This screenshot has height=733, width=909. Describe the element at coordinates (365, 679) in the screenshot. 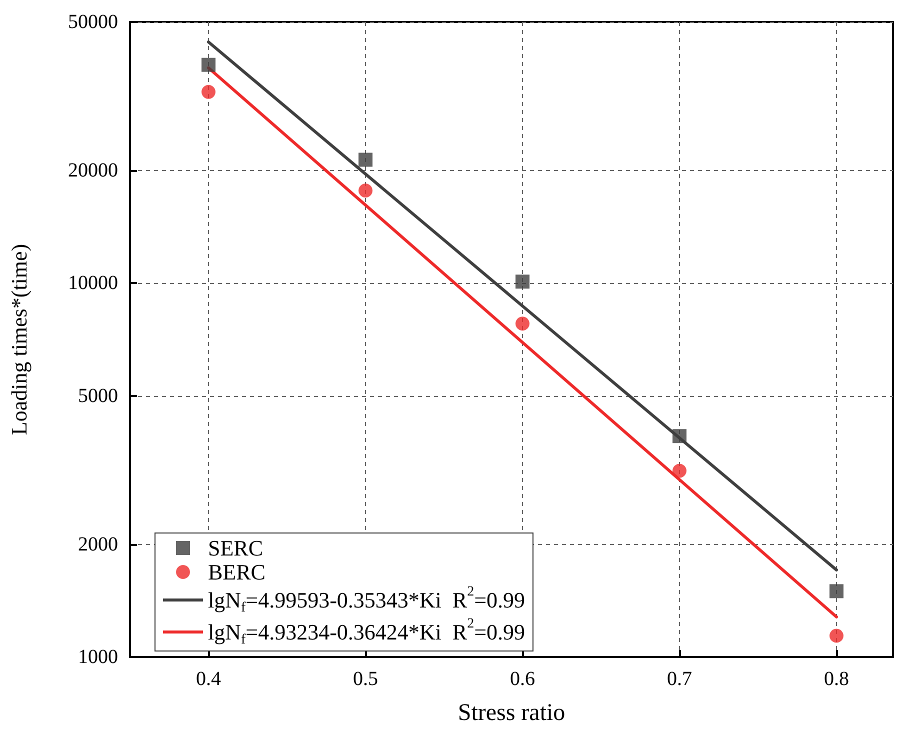

I see `x-tick-label: 0.5` at that location.